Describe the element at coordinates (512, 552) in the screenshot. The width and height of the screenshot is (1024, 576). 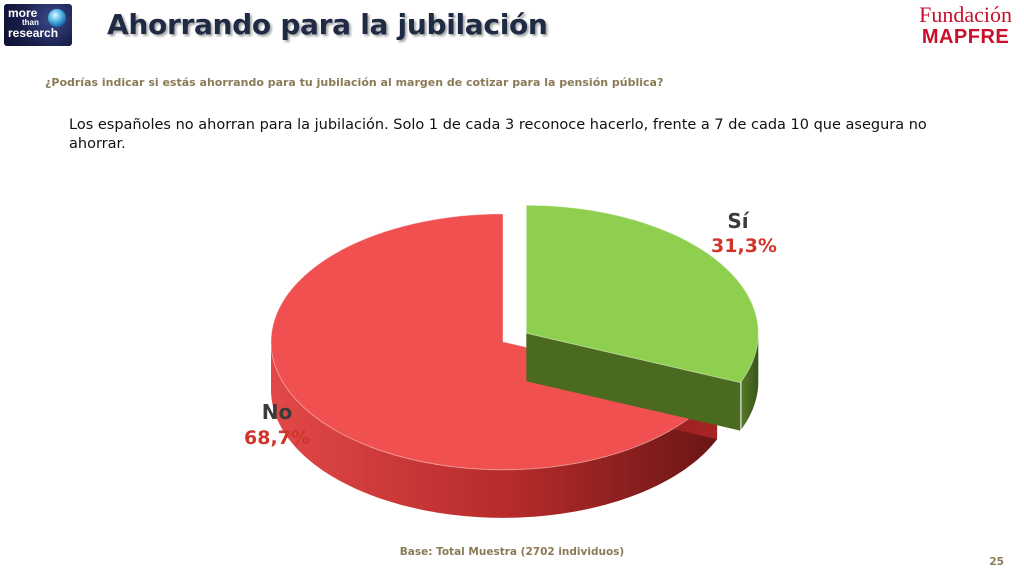
I see `sample-base-note: Base: Total Muestra (2702 individuos)` at that location.